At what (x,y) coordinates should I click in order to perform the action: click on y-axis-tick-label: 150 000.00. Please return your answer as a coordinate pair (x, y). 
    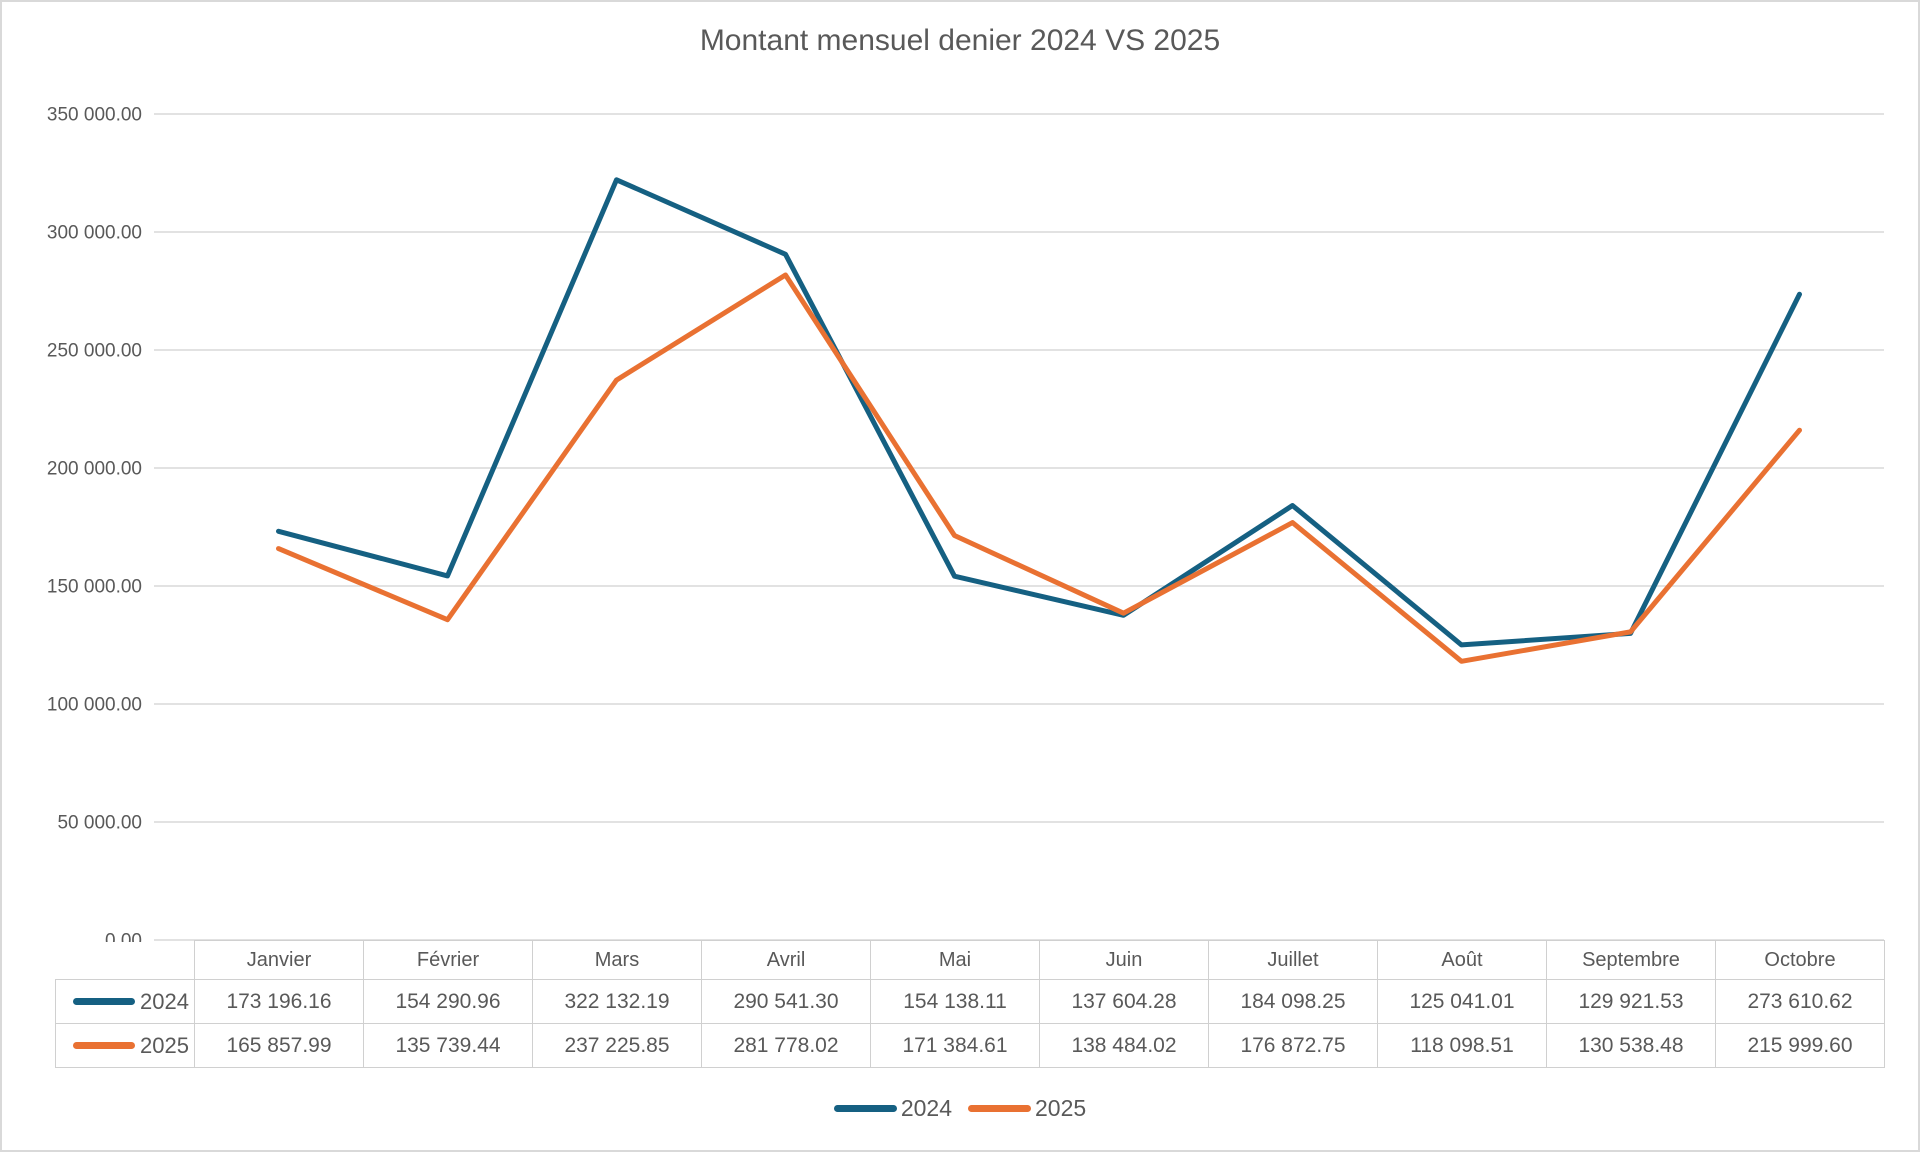
    Looking at the image, I should click on (94, 587).